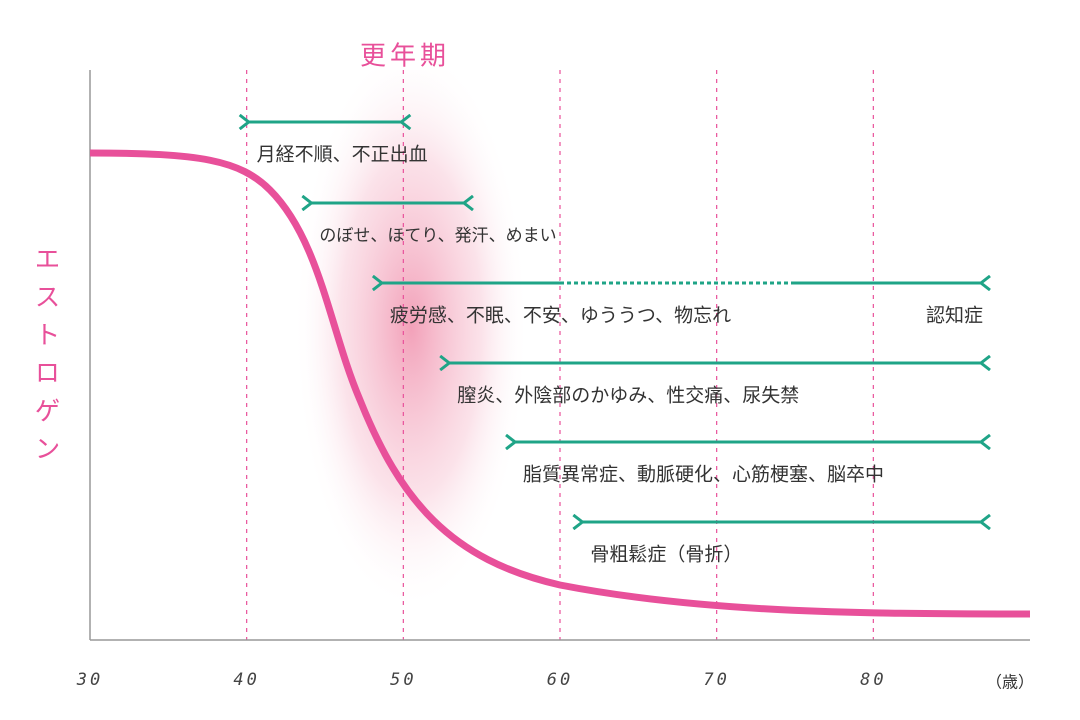 Image resolution: width=1080 pixels, height=720 pixels. I want to click on x-tick-label: 30, so click(89, 680).